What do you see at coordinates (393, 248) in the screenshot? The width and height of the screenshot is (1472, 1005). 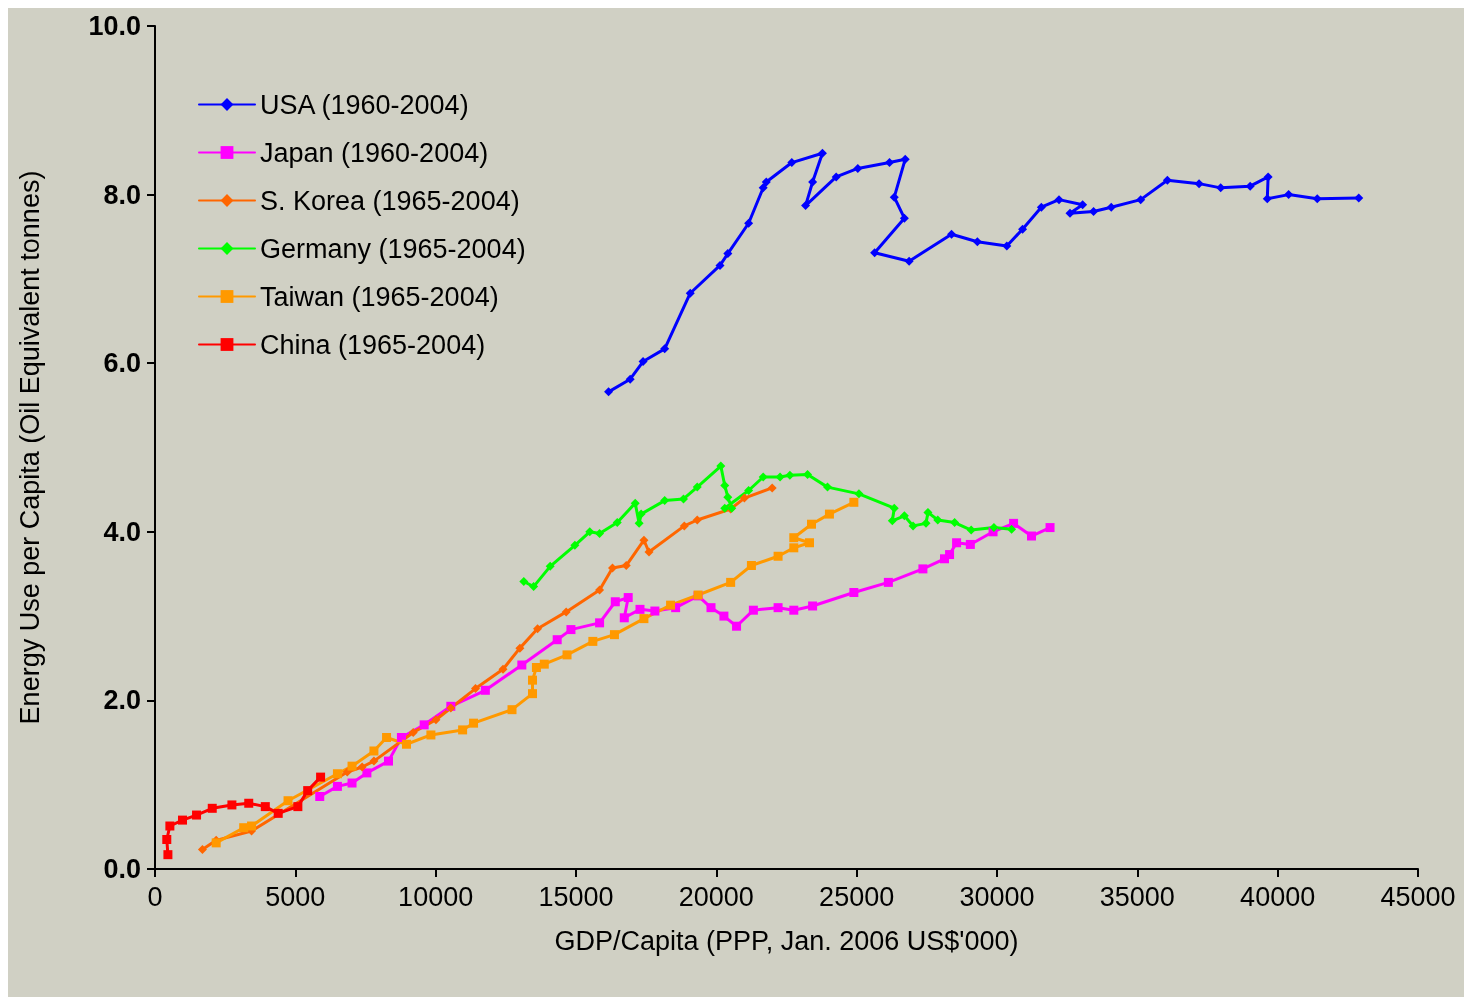 I see `legend-label: Germany (1965-2004)` at bounding box center [393, 248].